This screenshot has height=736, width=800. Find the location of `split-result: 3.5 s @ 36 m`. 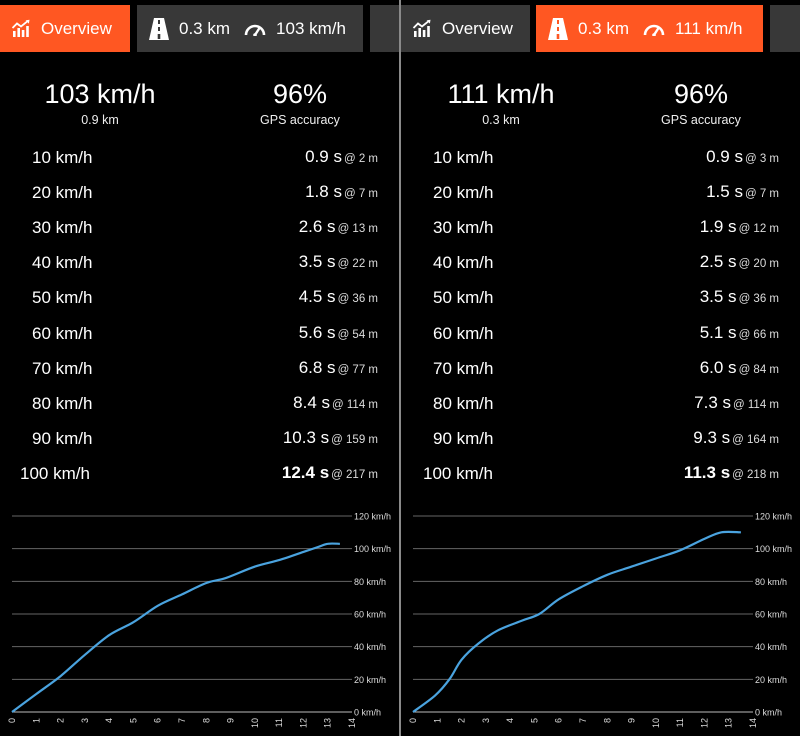

split-result: 3.5 s @ 36 m is located at coordinates (739, 297).